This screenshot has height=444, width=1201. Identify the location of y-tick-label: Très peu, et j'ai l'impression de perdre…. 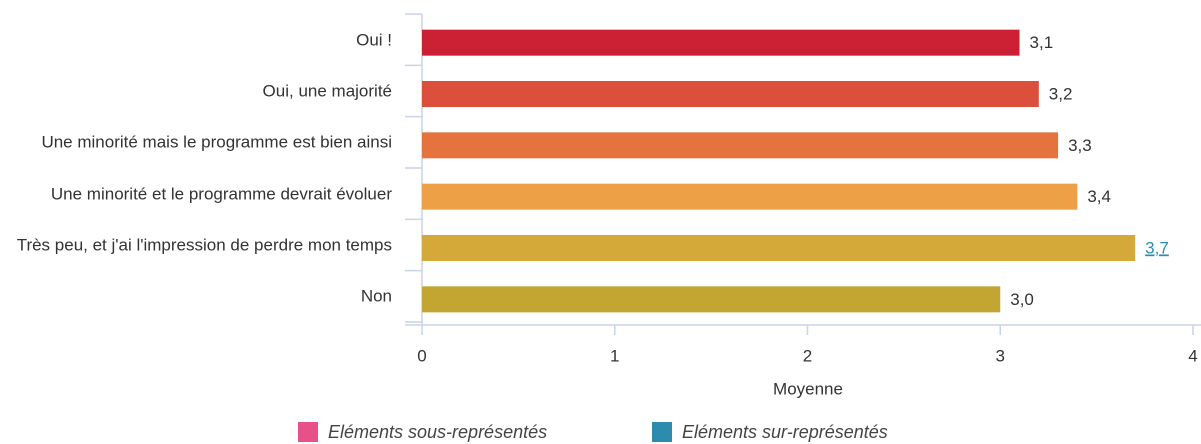
(204, 245).